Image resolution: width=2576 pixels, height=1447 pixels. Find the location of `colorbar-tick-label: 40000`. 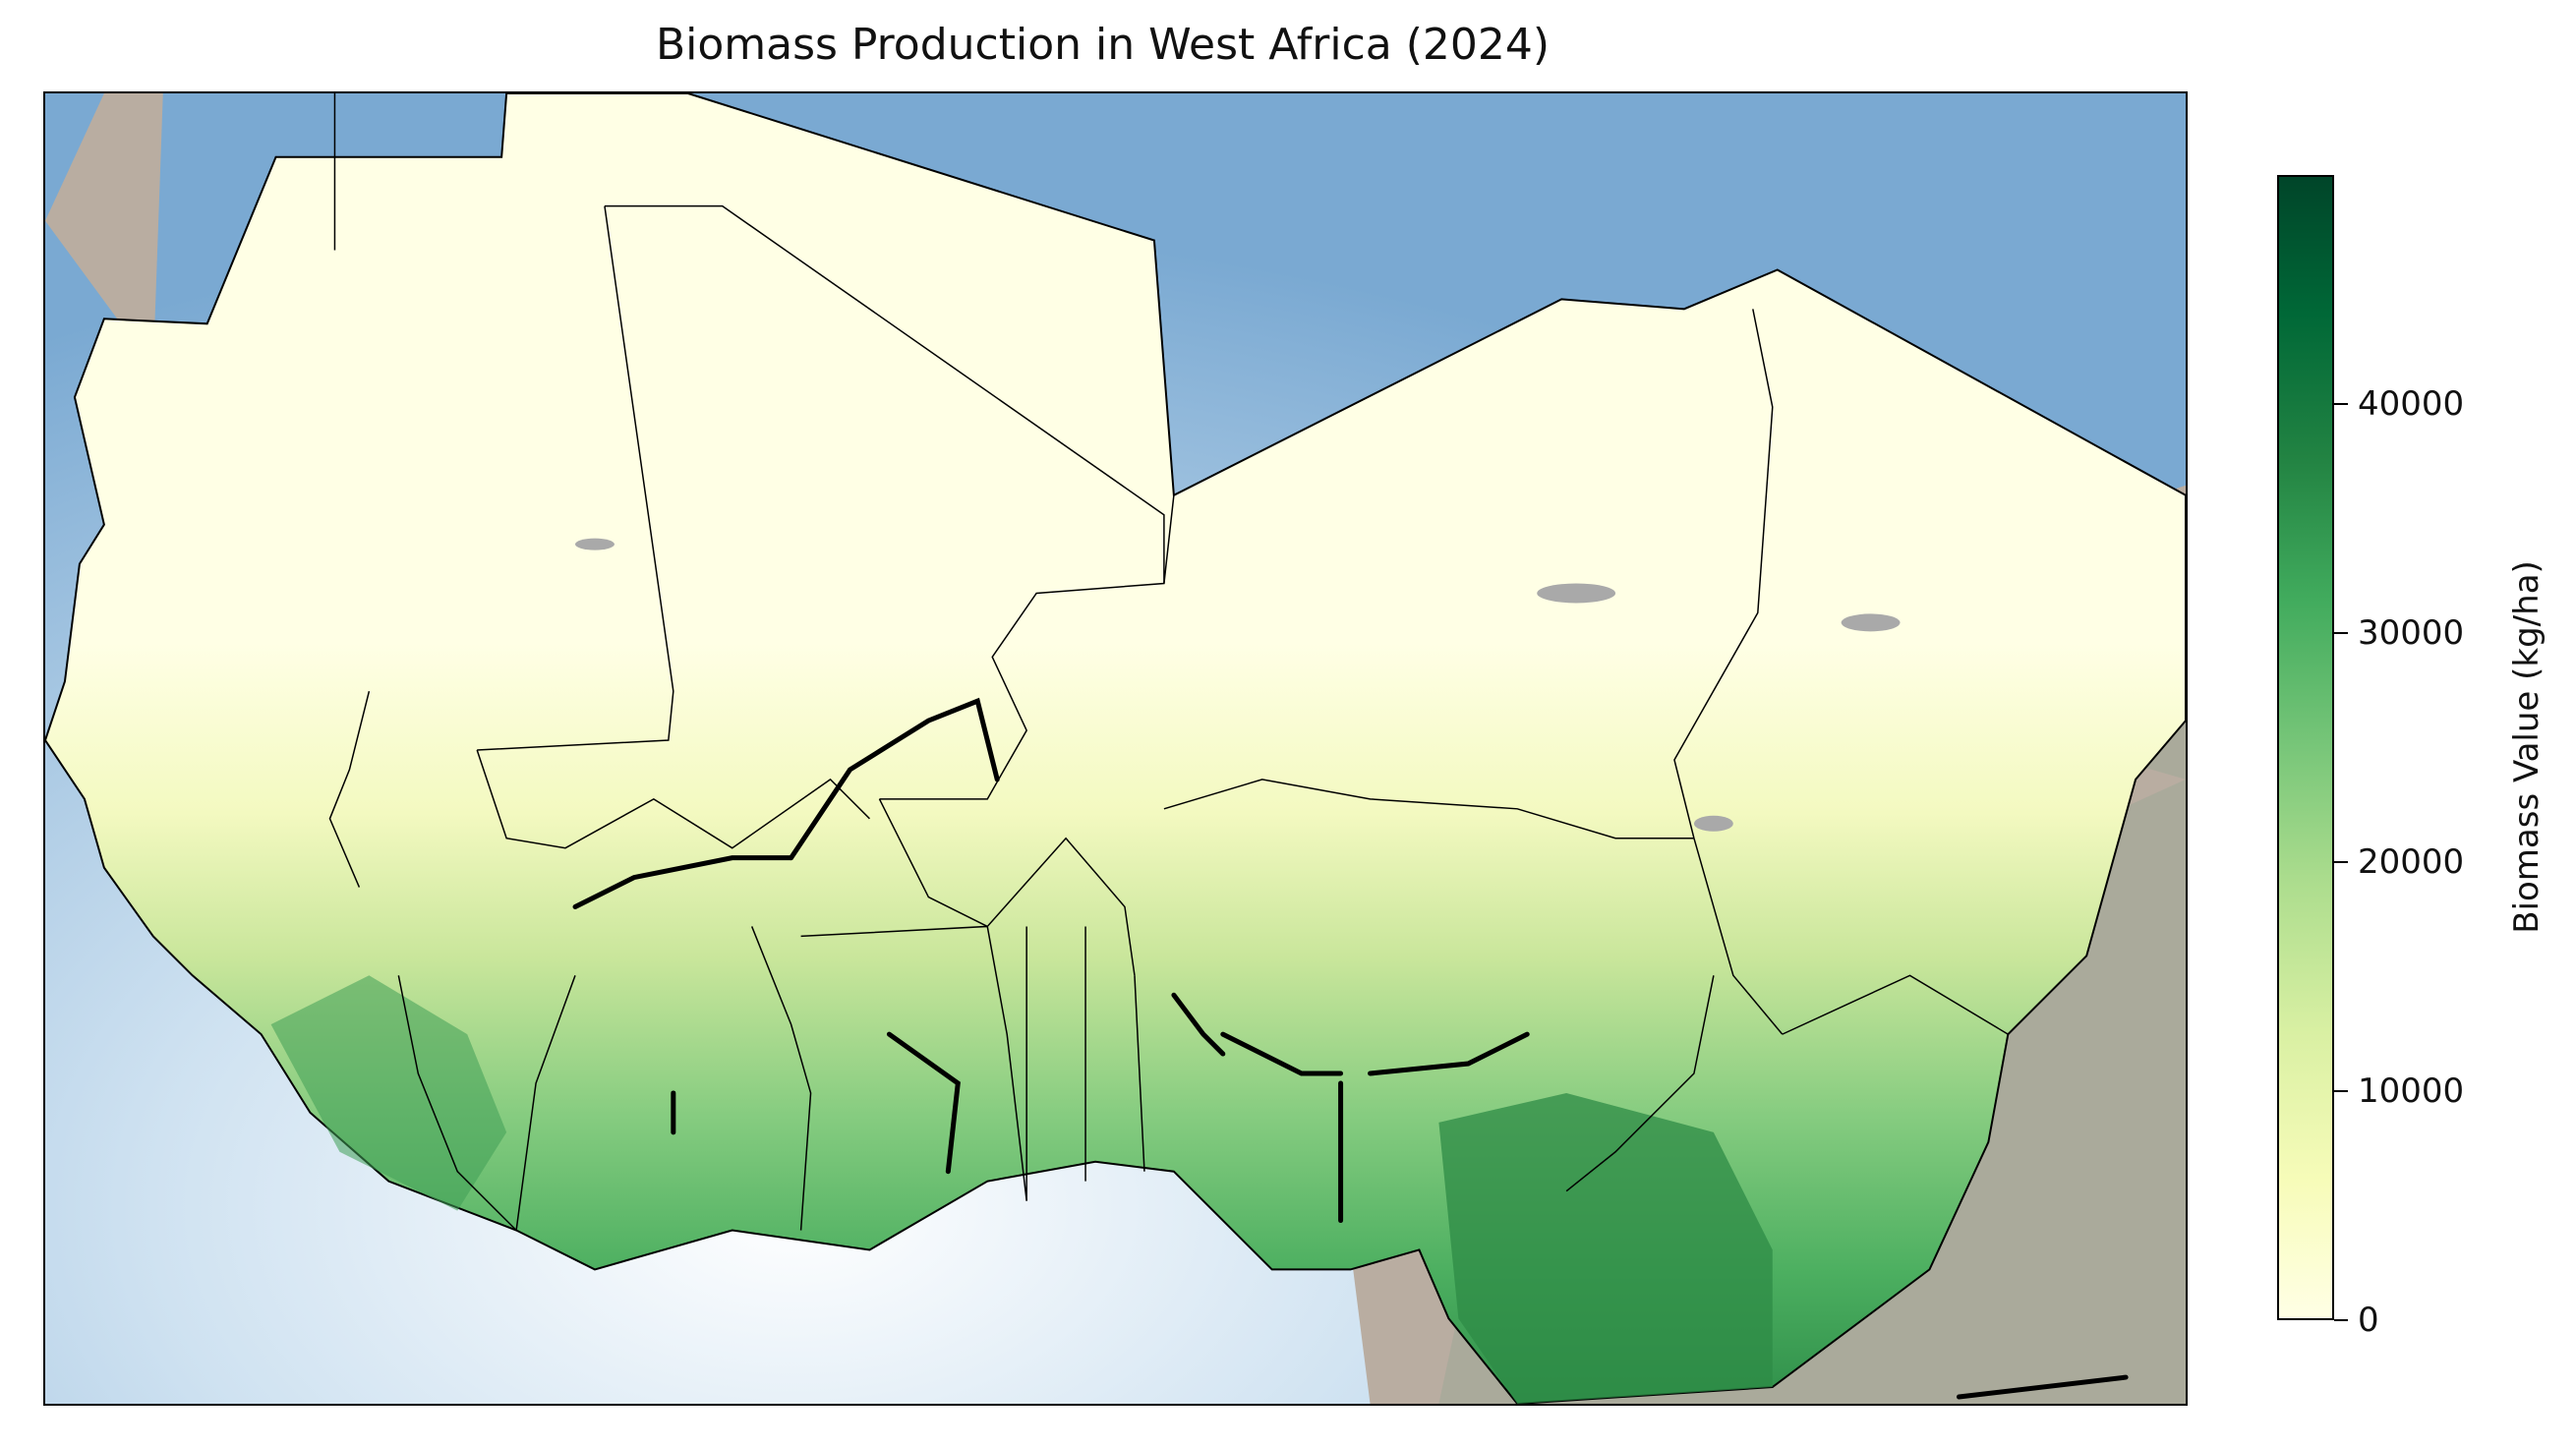

colorbar-tick-label: 40000 is located at coordinates (2411, 404).